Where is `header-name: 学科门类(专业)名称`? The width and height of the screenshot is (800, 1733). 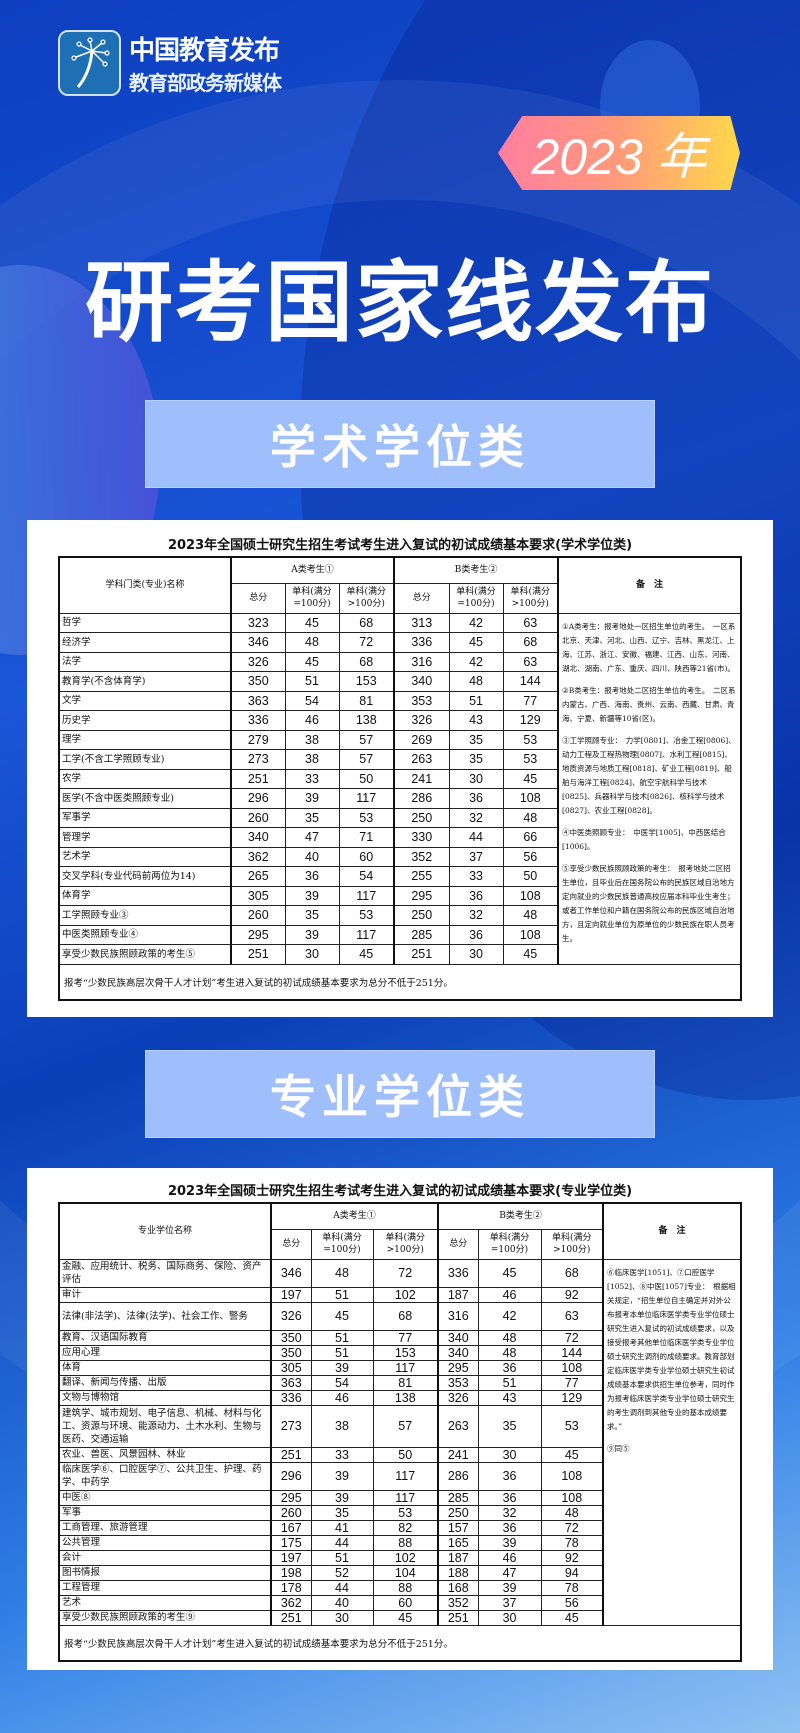 header-name: 学科门类(专业)名称 is located at coordinates (145, 585).